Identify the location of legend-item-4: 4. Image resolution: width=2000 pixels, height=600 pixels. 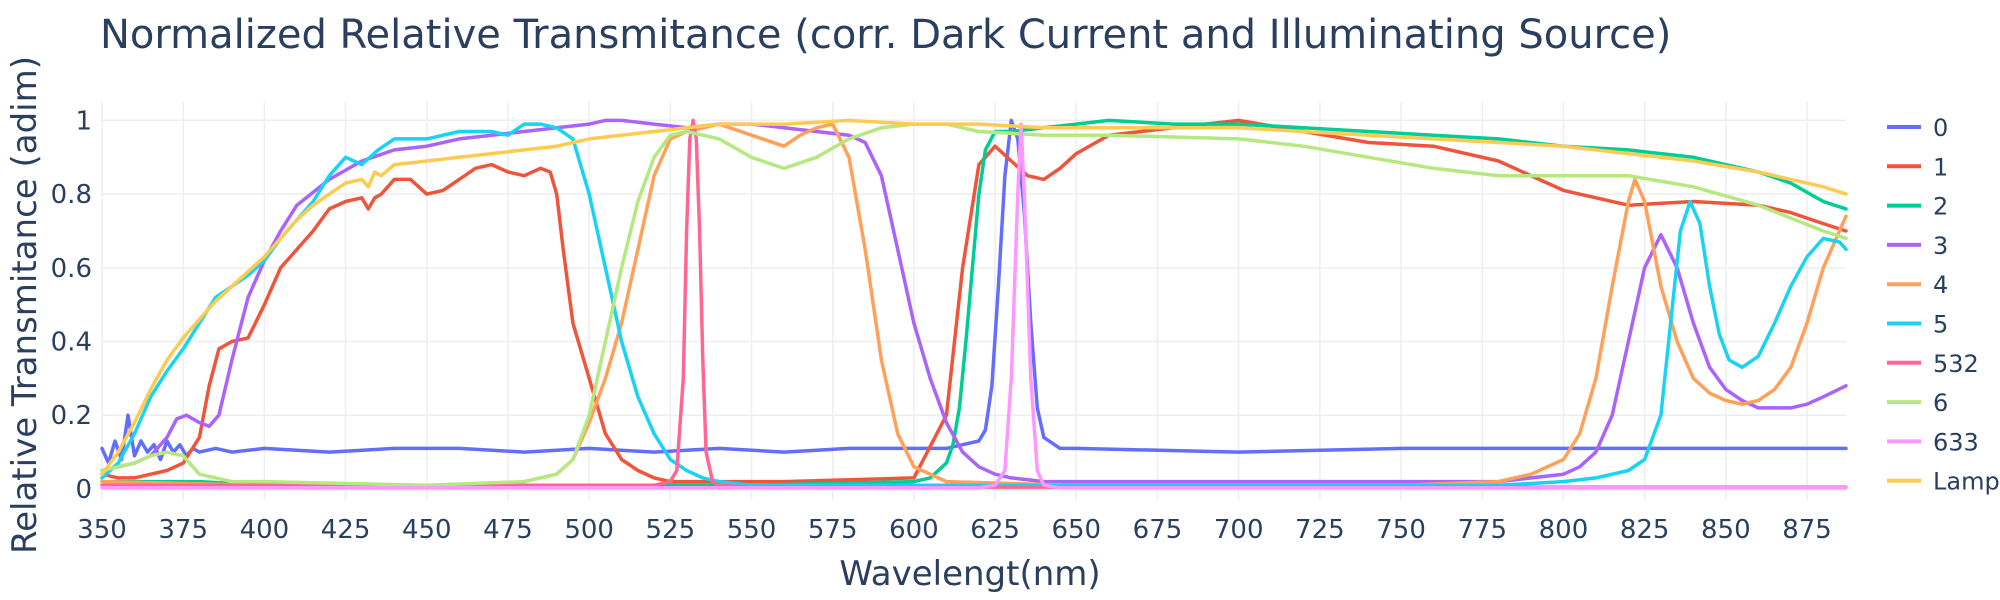
(1917, 285).